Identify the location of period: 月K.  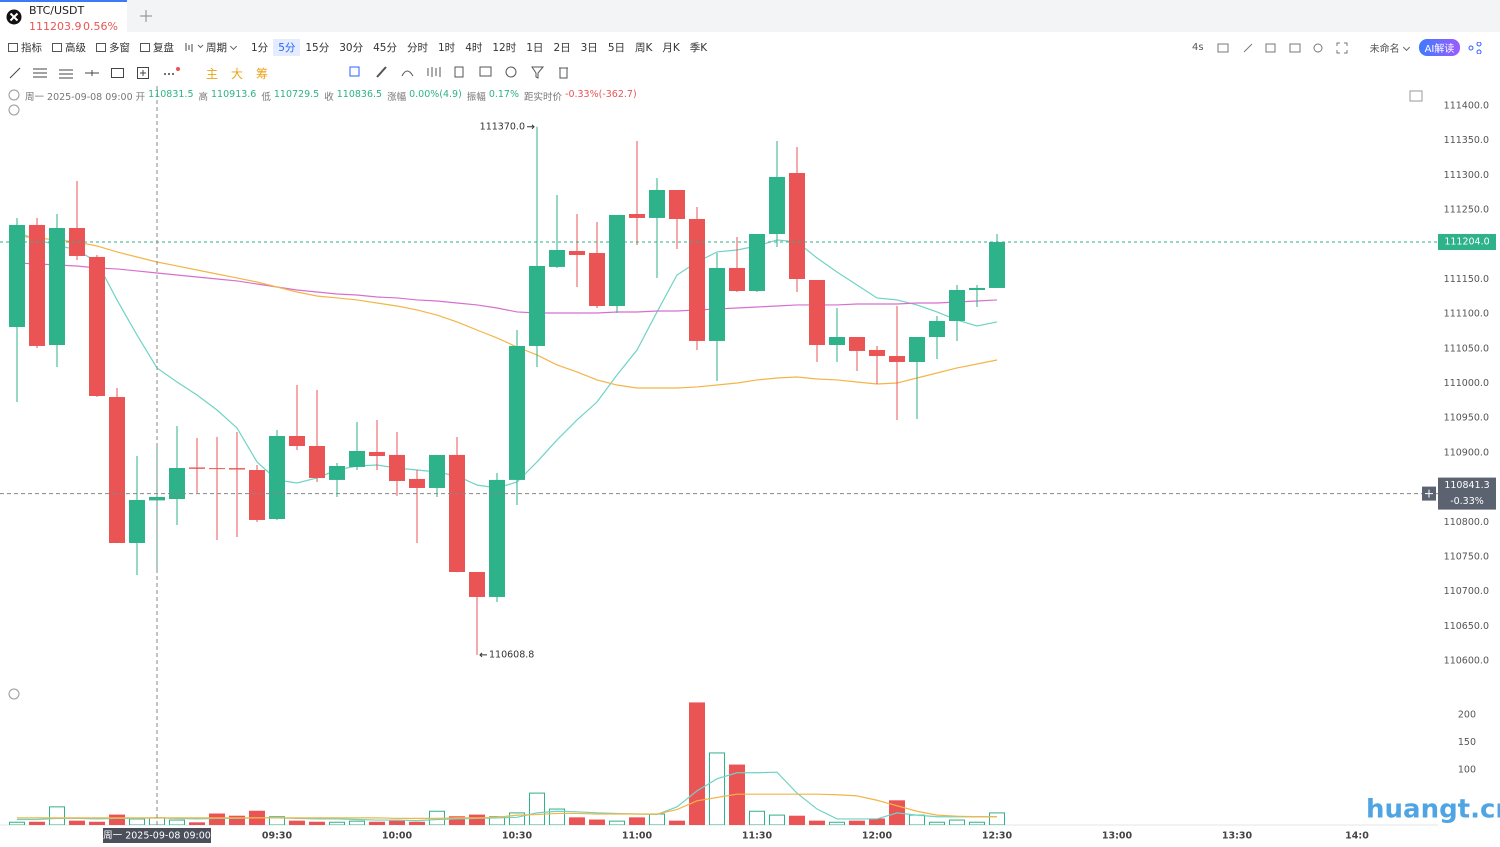
(671, 47).